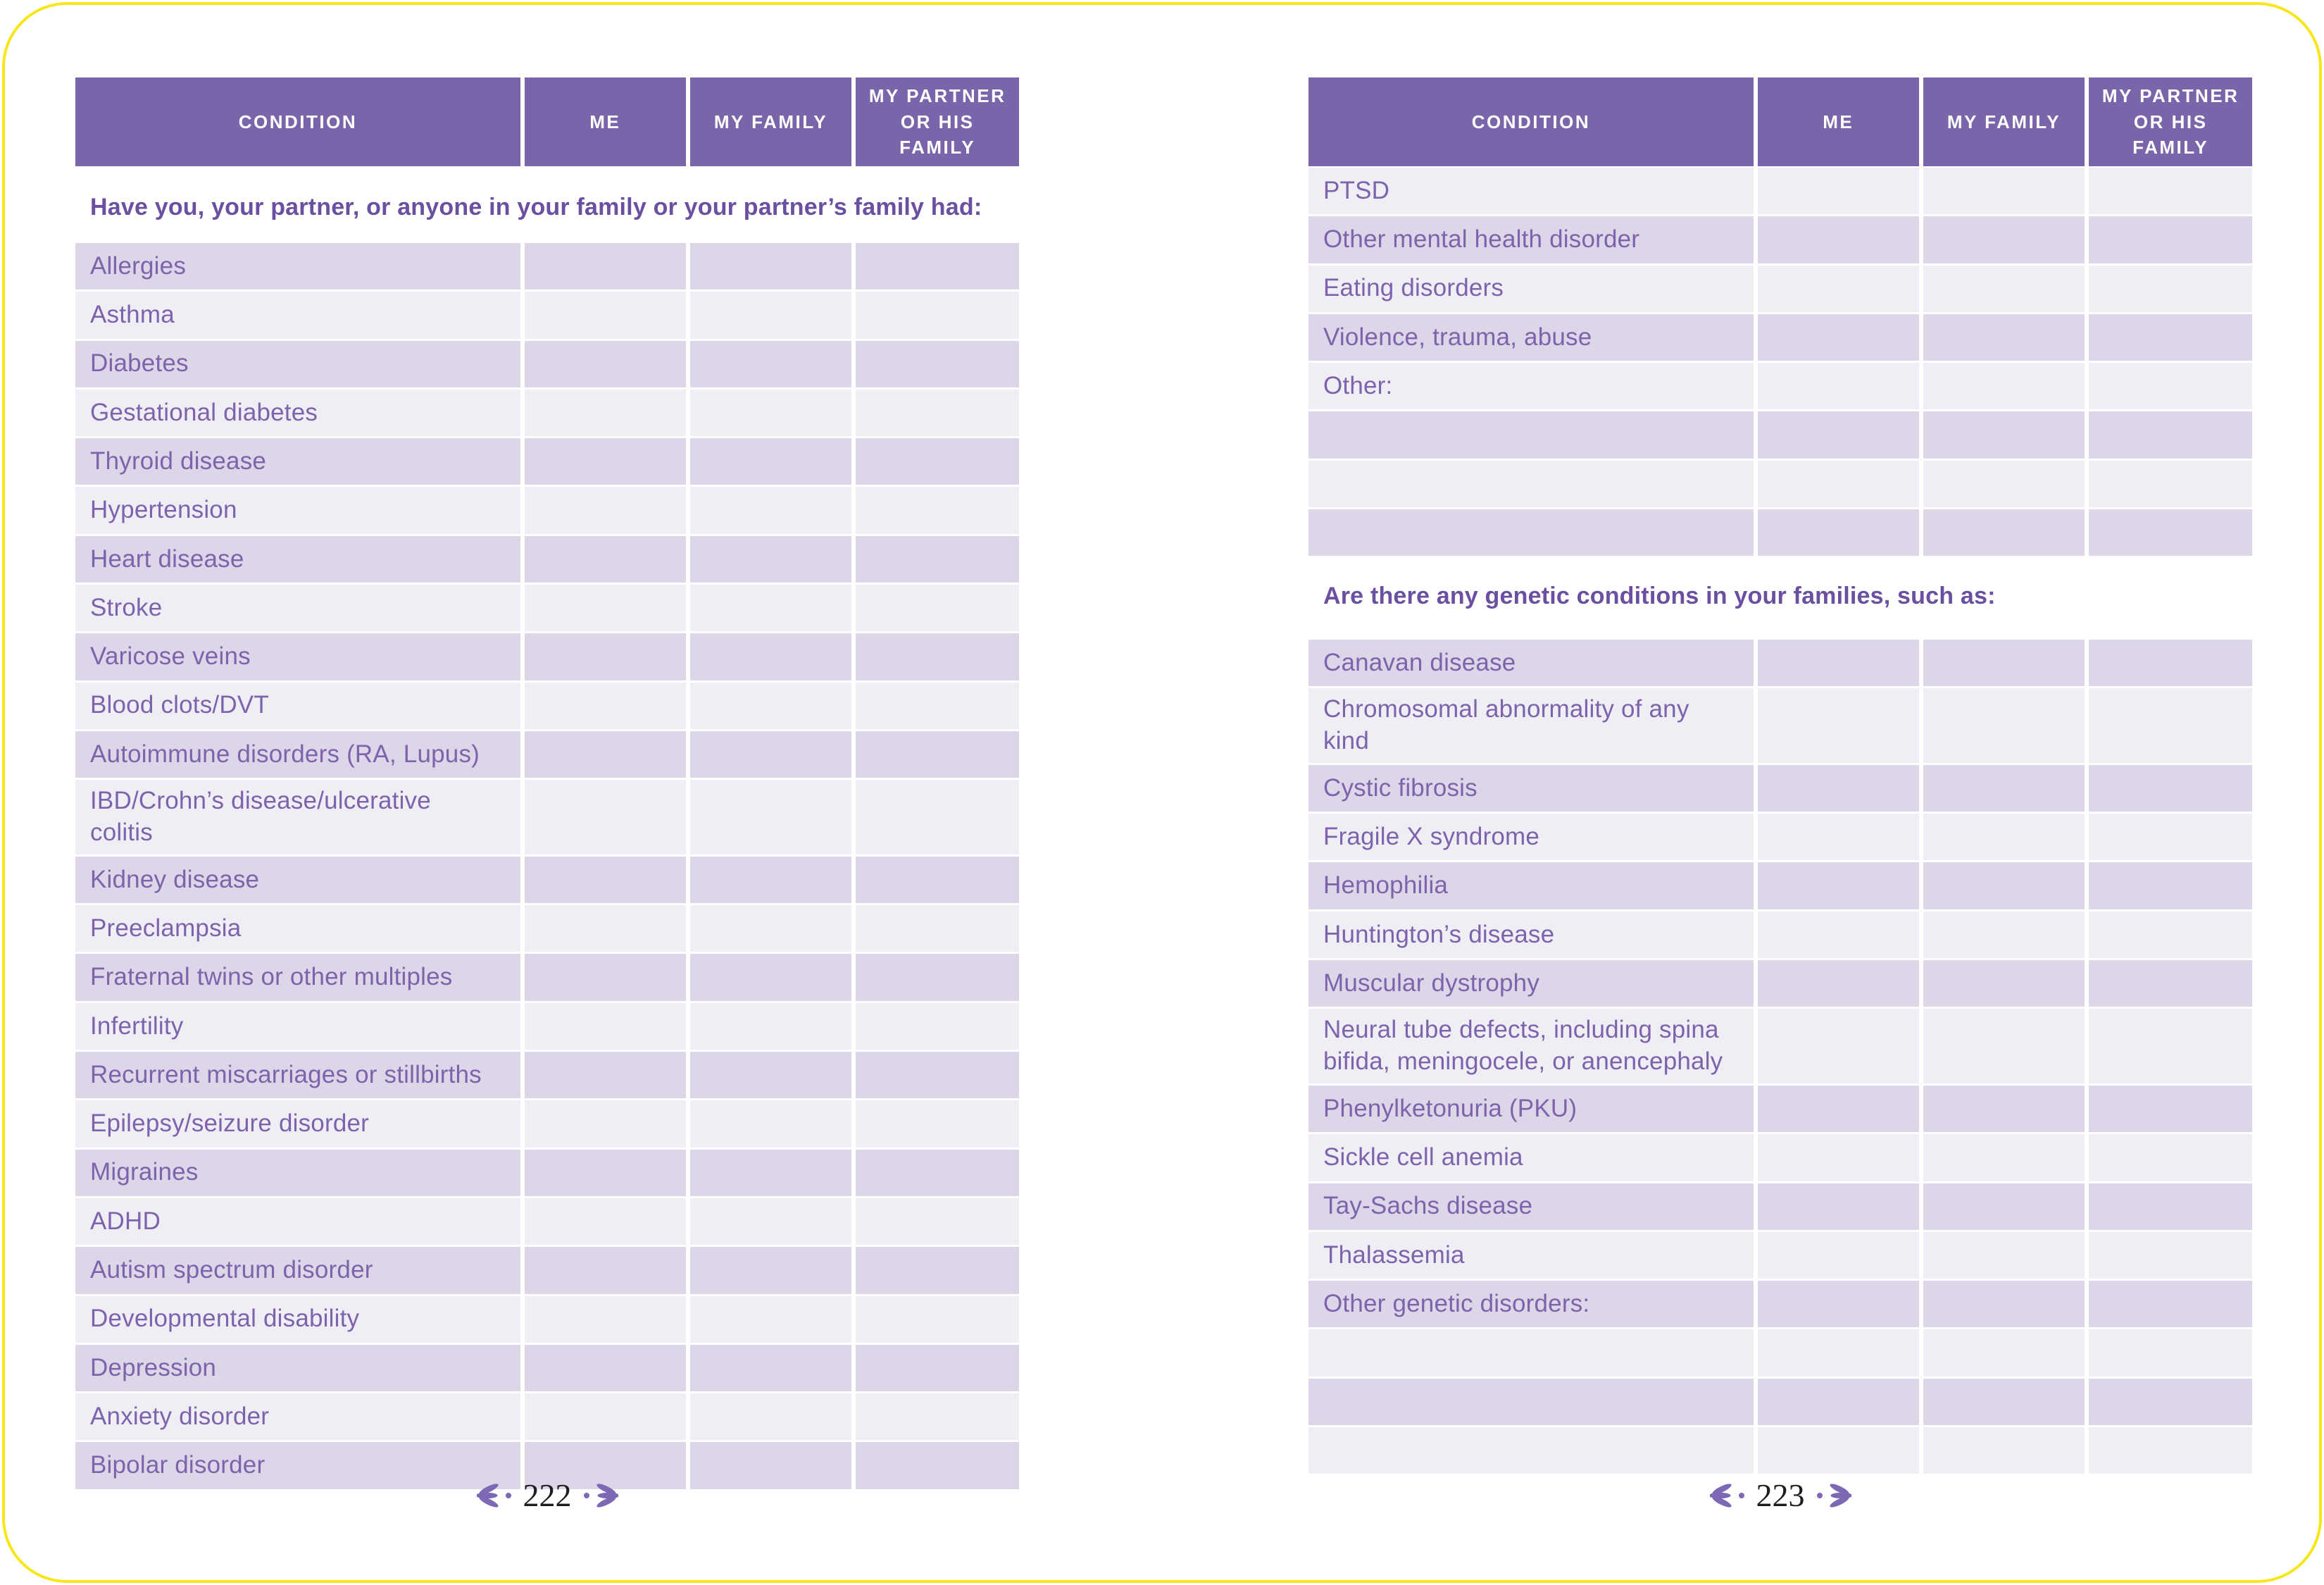 The height and width of the screenshot is (1585, 2324). What do you see at coordinates (1531, 288) in the screenshot?
I see `condition-cell: Eating disorders` at bounding box center [1531, 288].